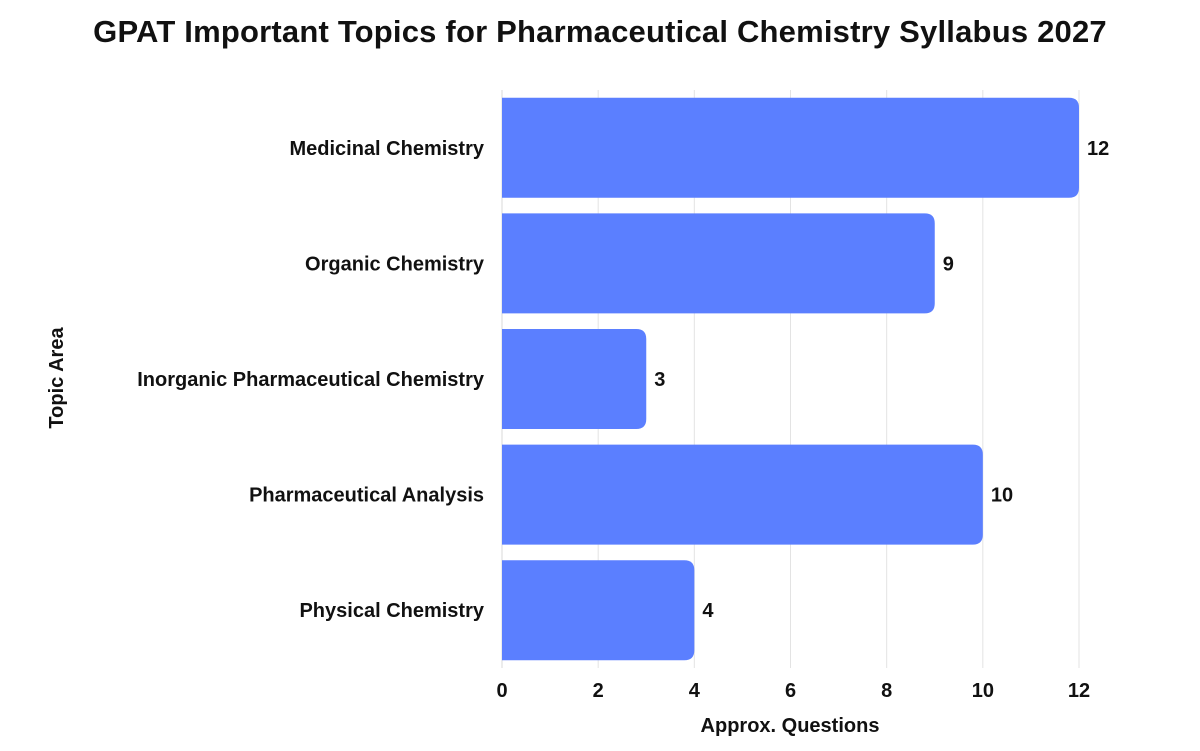 The height and width of the screenshot is (751, 1200). Describe the element at coordinates (386, 149) in the screenshot. I see `category-label: Medicinal Chemistry` at that location.